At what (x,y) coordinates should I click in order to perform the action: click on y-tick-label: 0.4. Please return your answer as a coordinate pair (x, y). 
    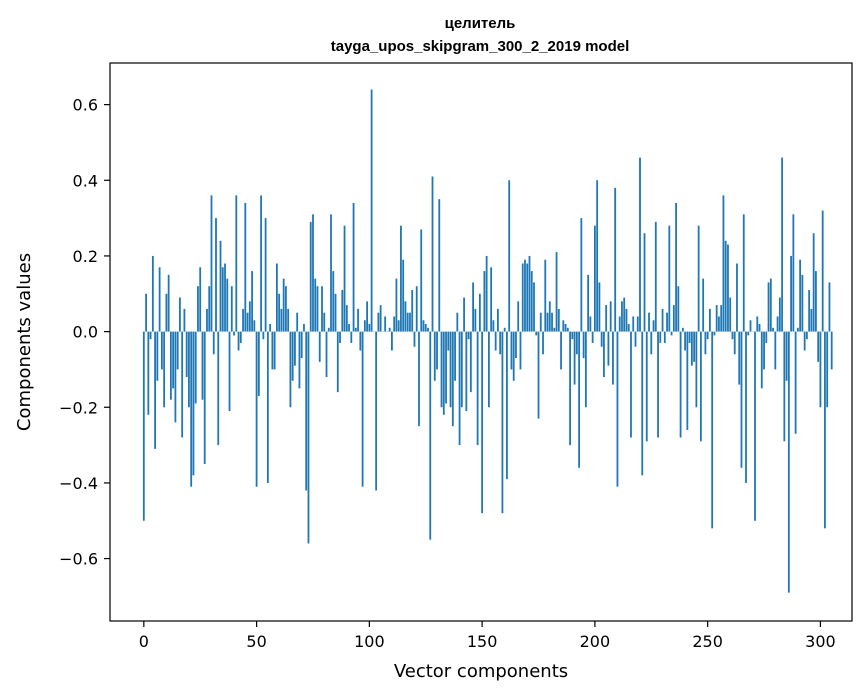
    Looking at the image, I should click on (85, 180).